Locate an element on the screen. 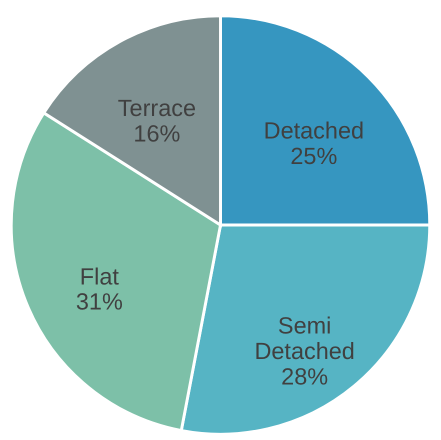  slice-label: Semi Detached is located at coordinates (304, 338).